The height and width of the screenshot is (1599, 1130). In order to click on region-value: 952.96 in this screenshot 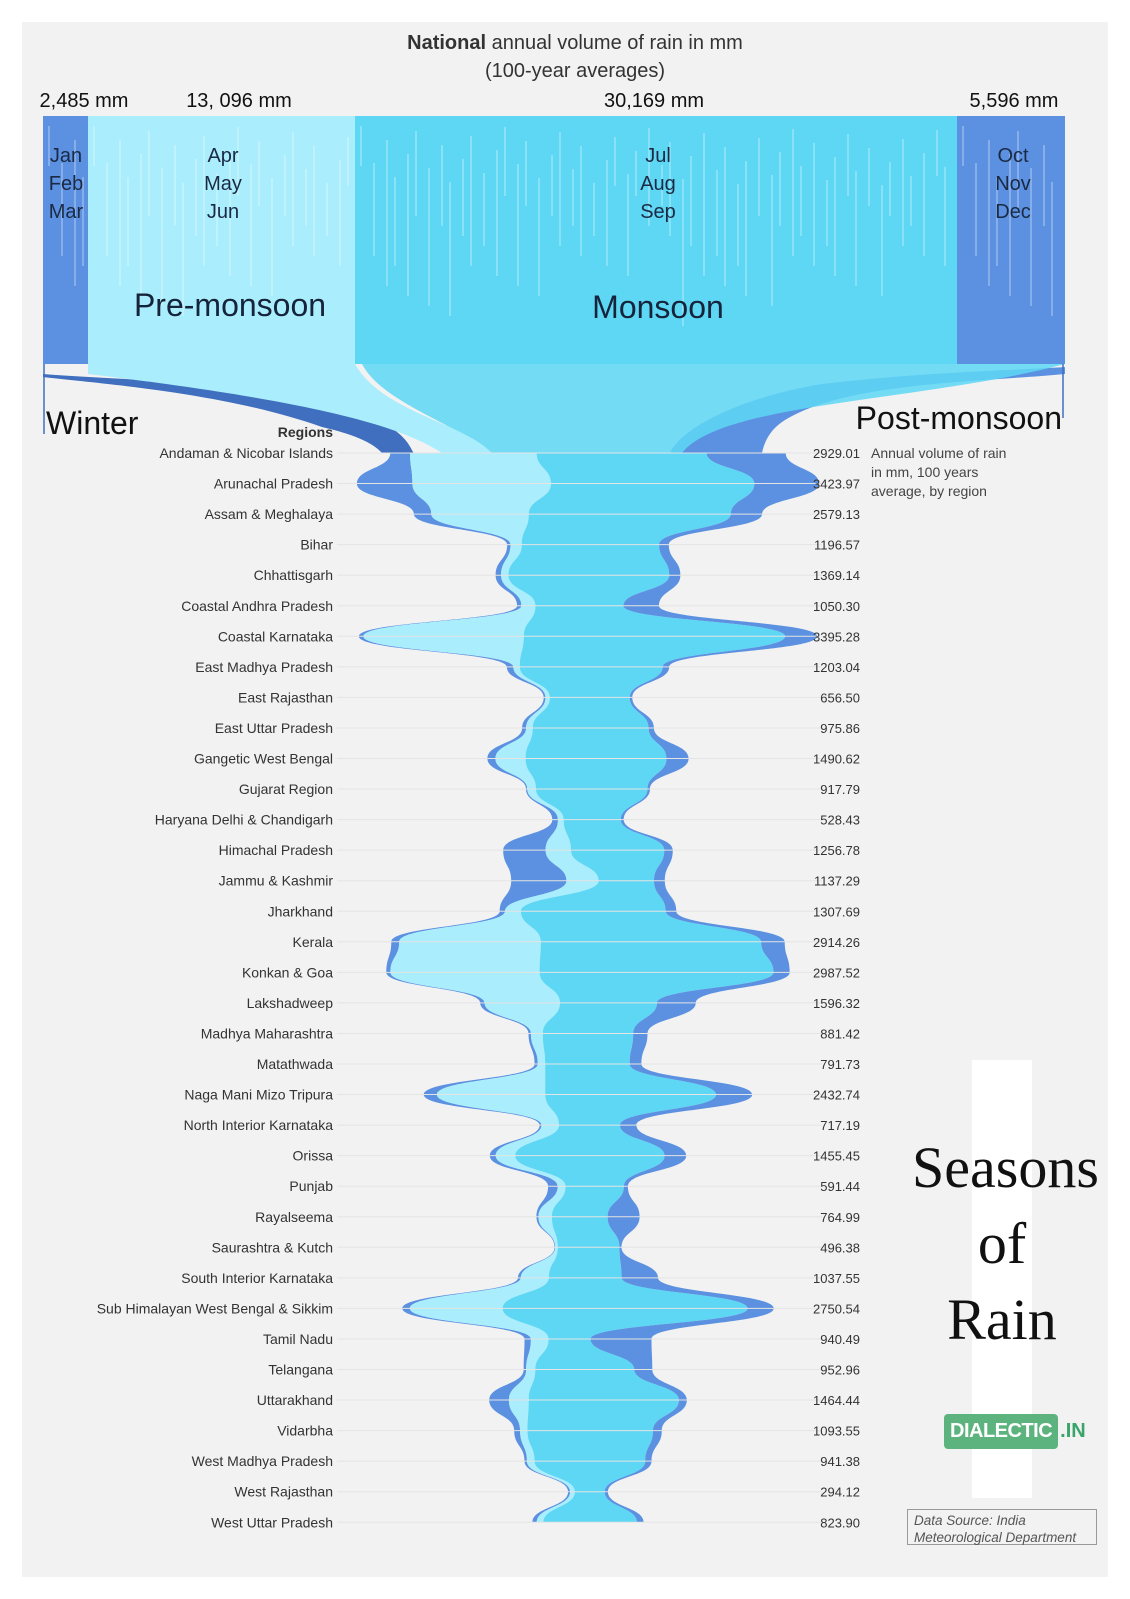, I will do `click(840, 1370)`.